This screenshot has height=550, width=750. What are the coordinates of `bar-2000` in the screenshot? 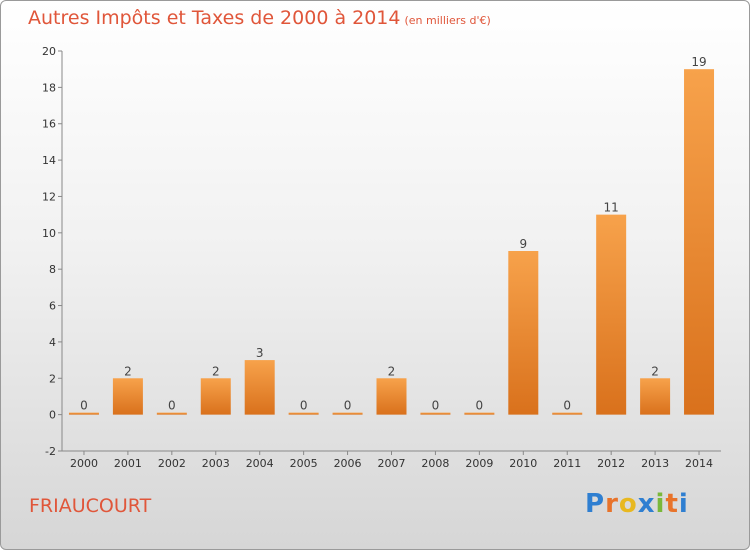 It's located at (83, 413).